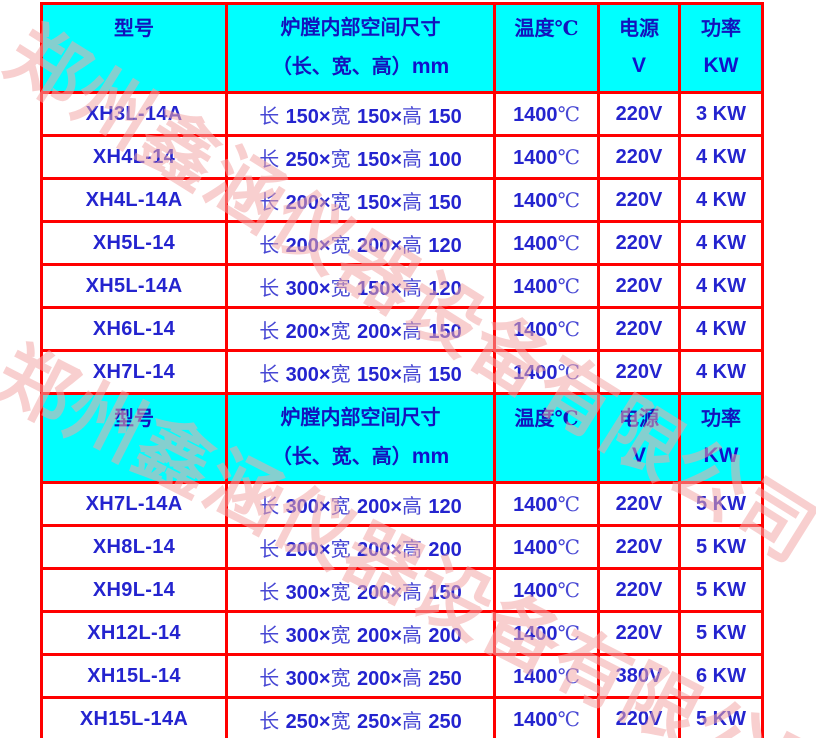 The height and width of the screenshot is (738, 816). Describe the element at coordinates (360, 504) in the screenshot. I see `cell-chamber-dims: 长 300×宽 200×高 120` at that location.